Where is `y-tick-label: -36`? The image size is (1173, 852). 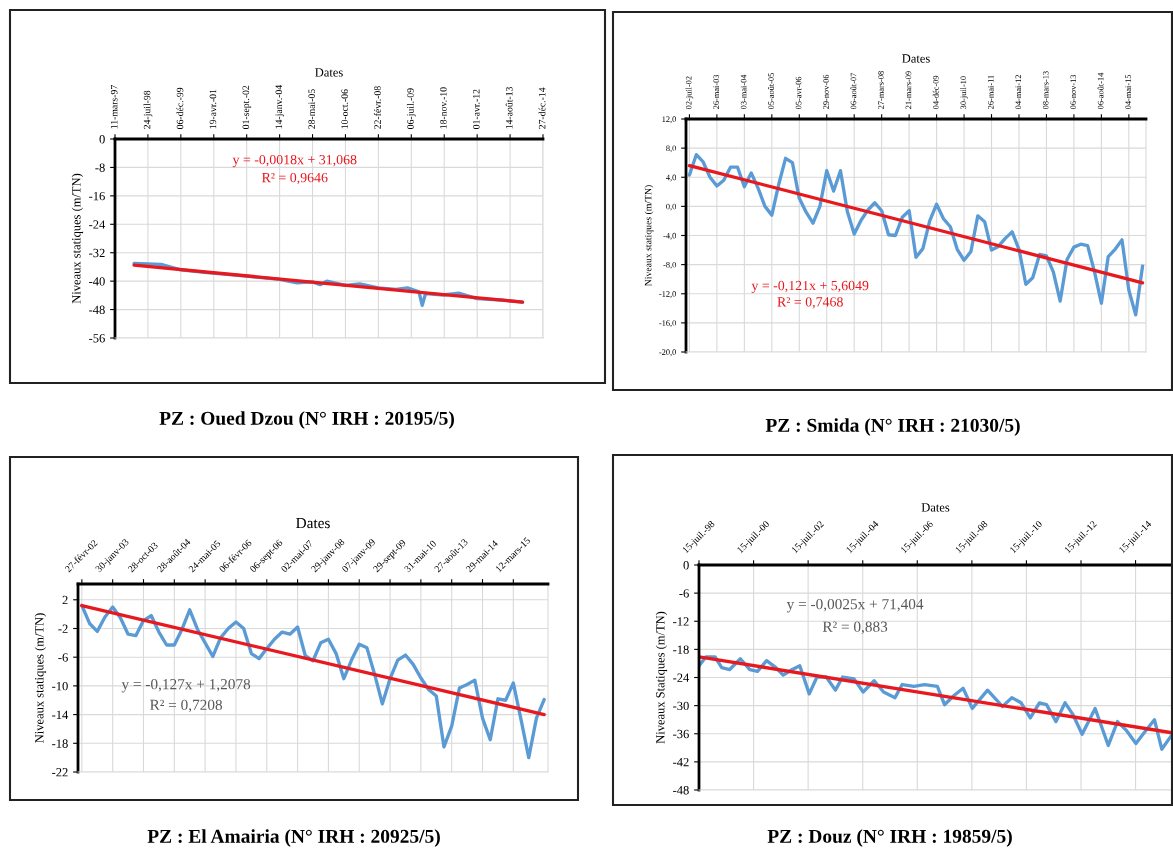 y-tick-label: -36 is located at coordinates (681, 734).